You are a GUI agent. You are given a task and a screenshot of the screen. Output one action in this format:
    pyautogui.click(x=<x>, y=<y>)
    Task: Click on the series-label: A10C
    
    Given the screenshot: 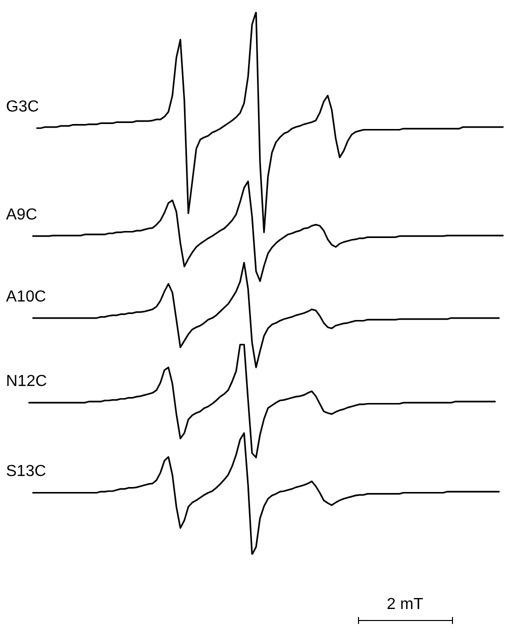 What is the action you would take?
    pyautogui.click(x=26, y=297)
    